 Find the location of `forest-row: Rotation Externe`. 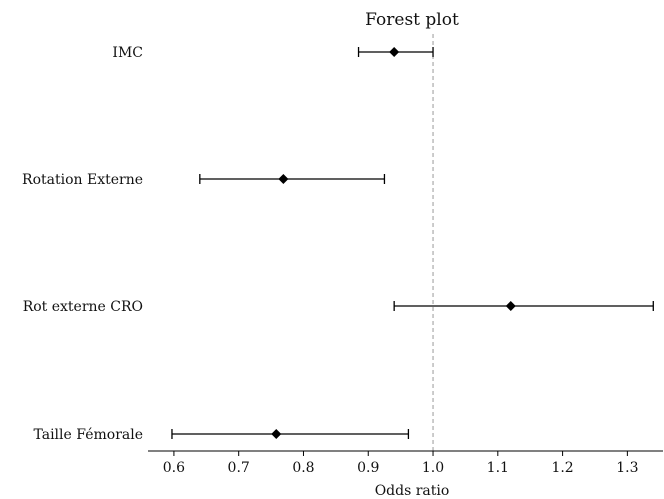

forest-row: Rotation Externe is located at coordinates (204, 180).